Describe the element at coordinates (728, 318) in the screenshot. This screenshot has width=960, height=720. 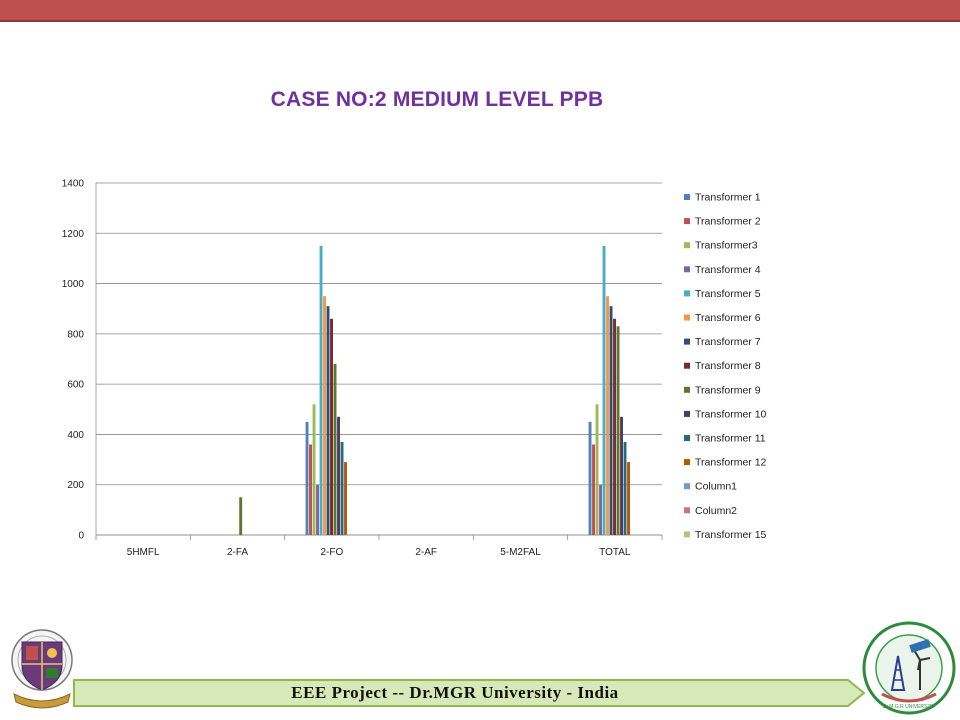
I see `legend-label: Transformer 6` at that location.